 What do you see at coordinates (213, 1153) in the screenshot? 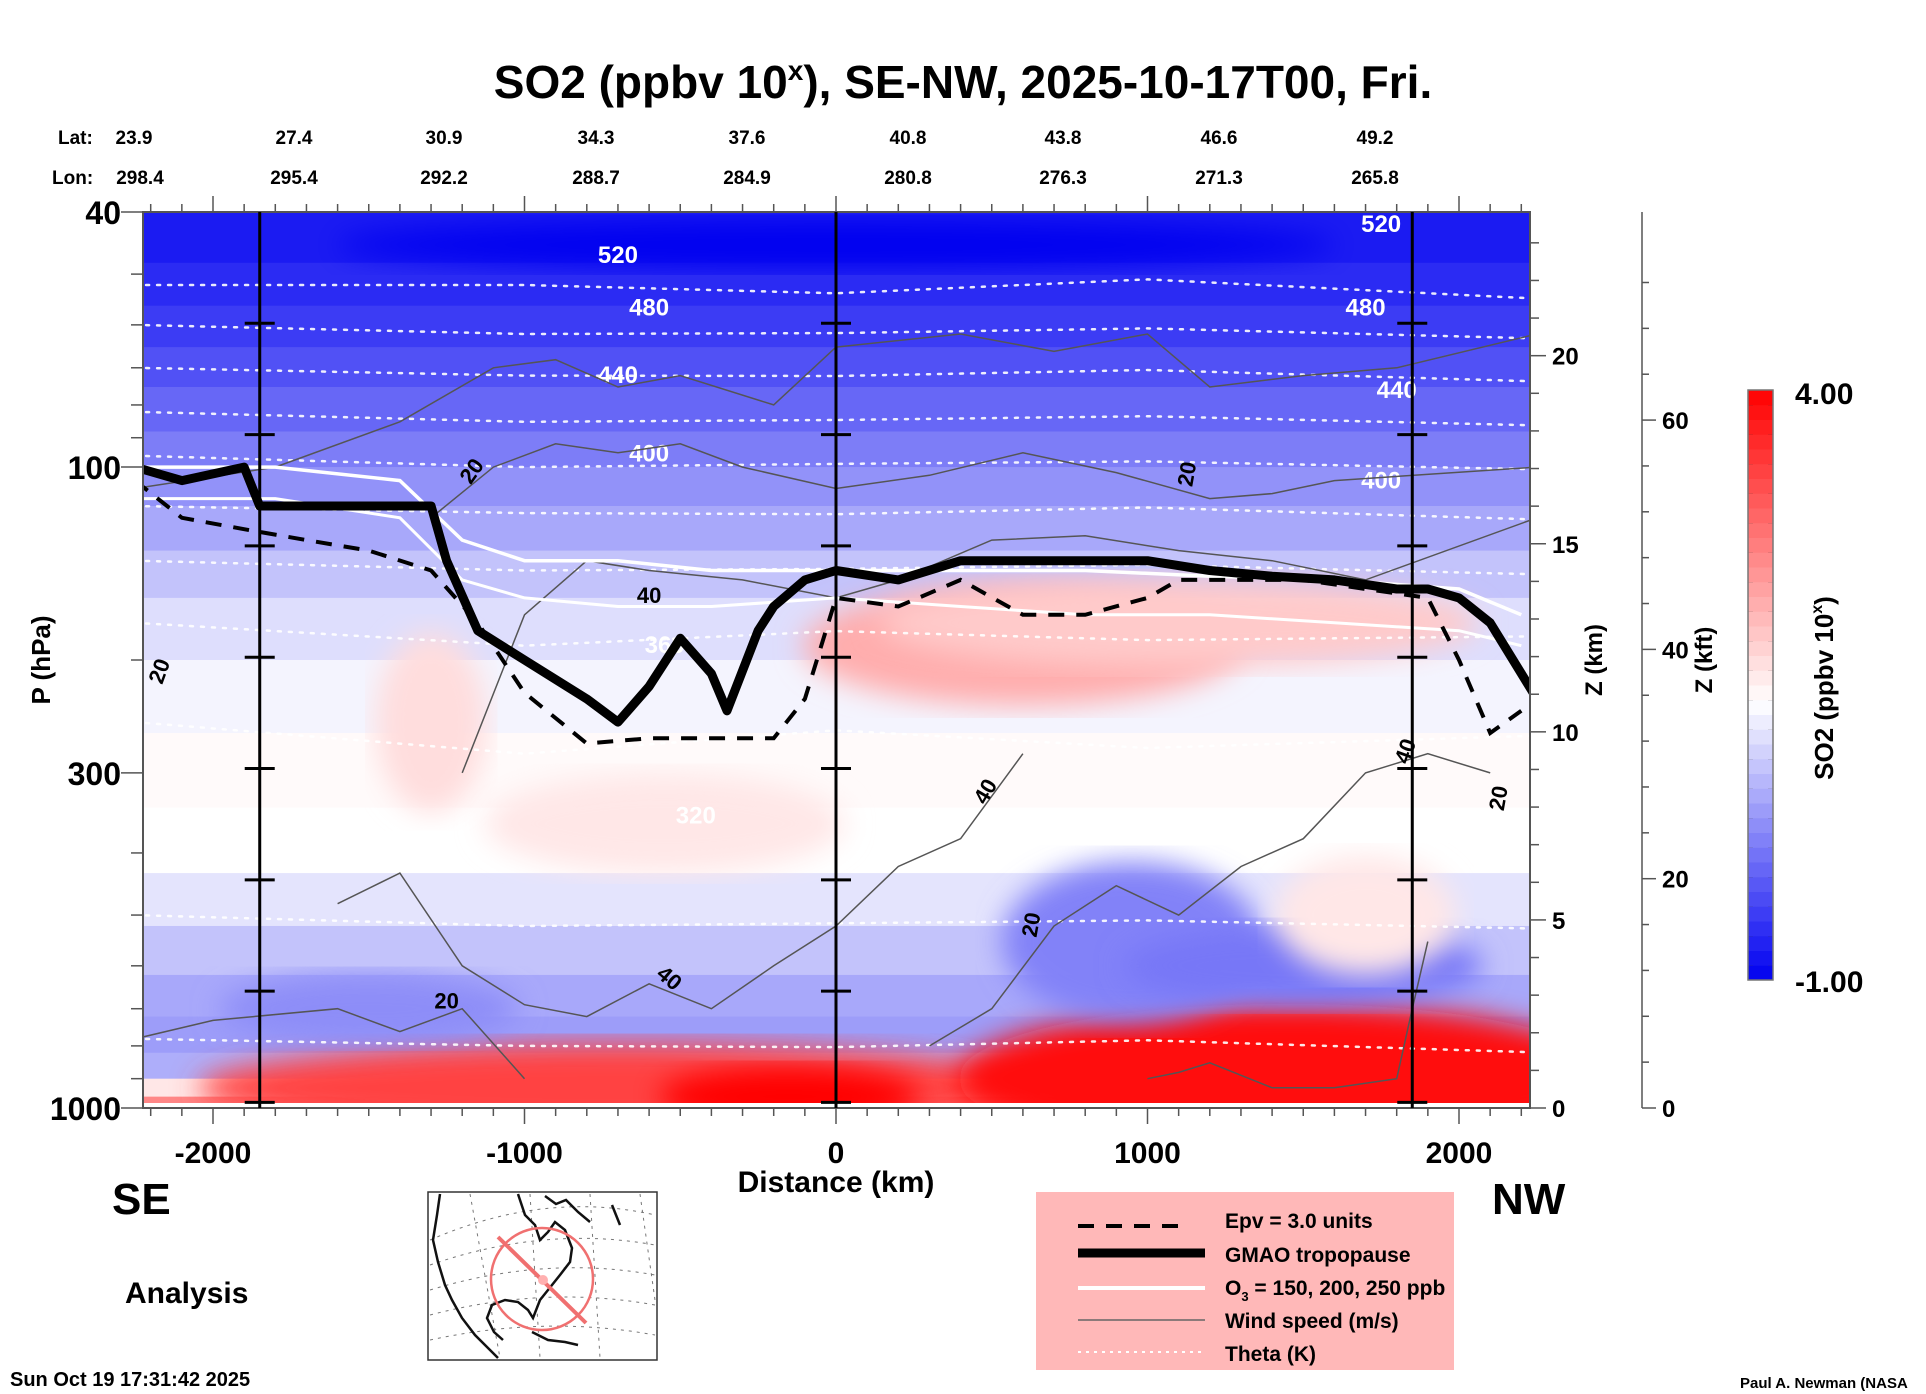
I see `x-tick-label: -2000` at bounding box center [213, 1153].